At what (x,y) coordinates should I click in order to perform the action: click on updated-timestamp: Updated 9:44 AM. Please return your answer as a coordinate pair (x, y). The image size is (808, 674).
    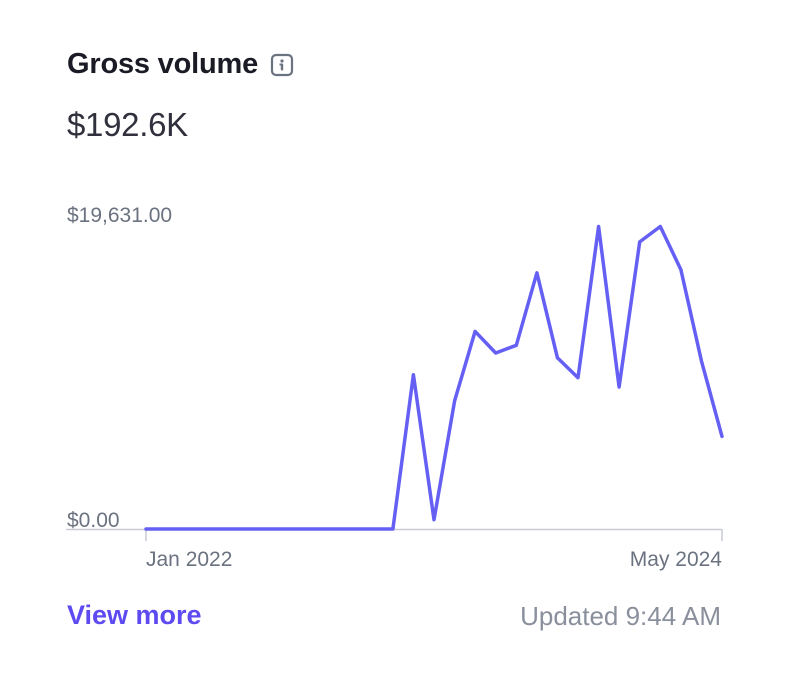
    Looking at the image, I should click on (620, 616).